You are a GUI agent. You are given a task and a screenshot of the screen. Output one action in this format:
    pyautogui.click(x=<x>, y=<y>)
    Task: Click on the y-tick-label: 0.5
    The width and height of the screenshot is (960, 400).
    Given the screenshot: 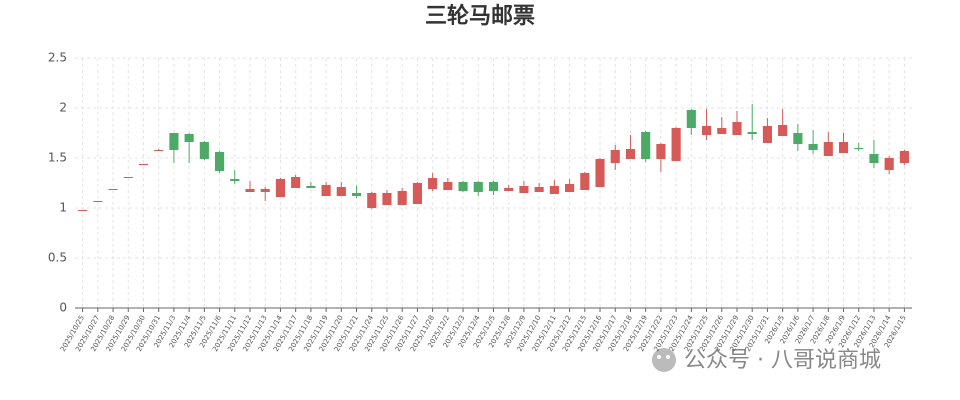 What is the action you would take?
    pyautogui.click(x=57, y=258)
    